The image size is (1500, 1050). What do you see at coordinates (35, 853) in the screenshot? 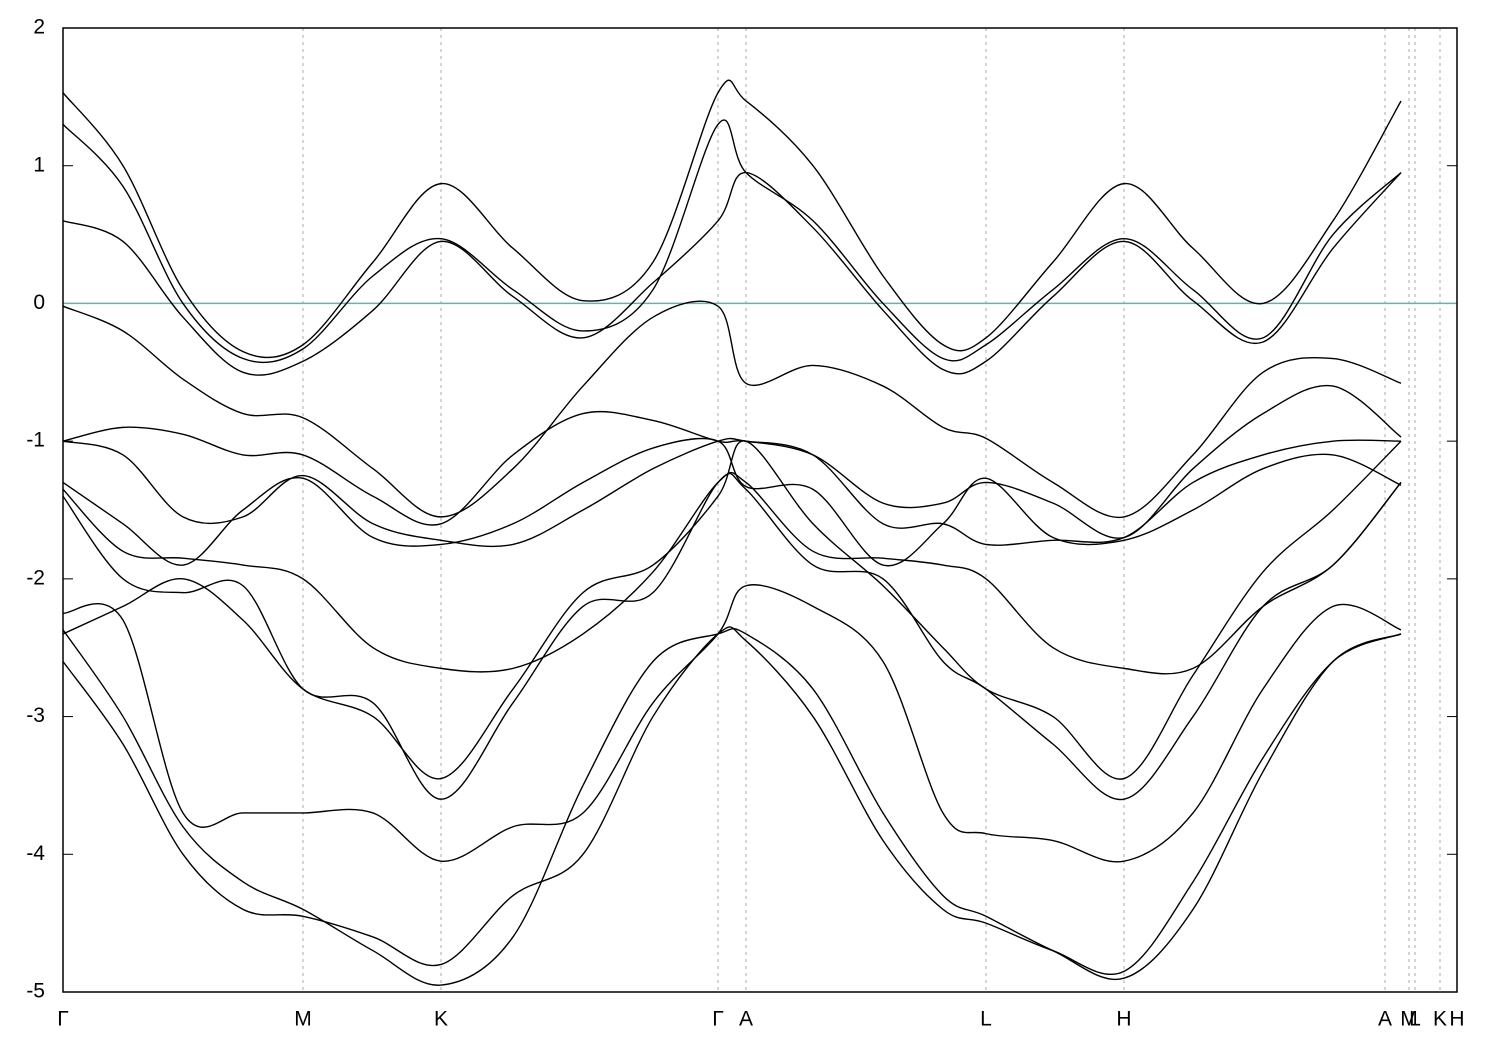
I see `y-tick-label: -4` at bounding box center [35, 853].